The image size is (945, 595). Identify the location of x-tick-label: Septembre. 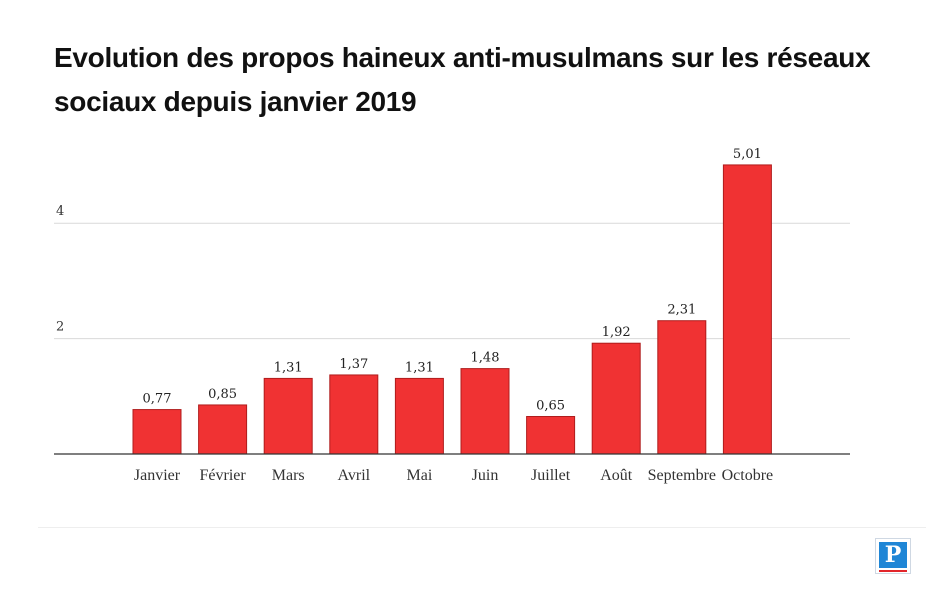
(682, 475).